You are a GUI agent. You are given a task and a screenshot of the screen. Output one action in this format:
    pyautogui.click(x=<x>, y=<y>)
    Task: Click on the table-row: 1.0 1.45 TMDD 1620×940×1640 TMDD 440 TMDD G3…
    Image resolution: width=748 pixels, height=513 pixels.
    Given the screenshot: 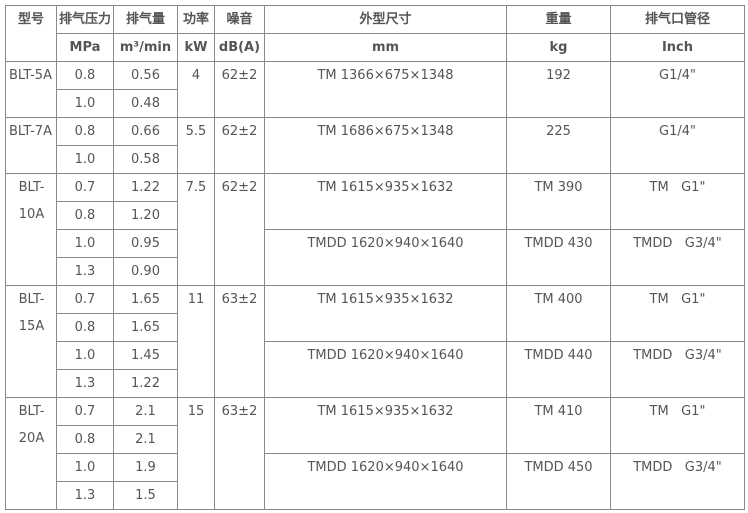 What is the action you would take?
    pyautogui.click(x=375, y=369)
    